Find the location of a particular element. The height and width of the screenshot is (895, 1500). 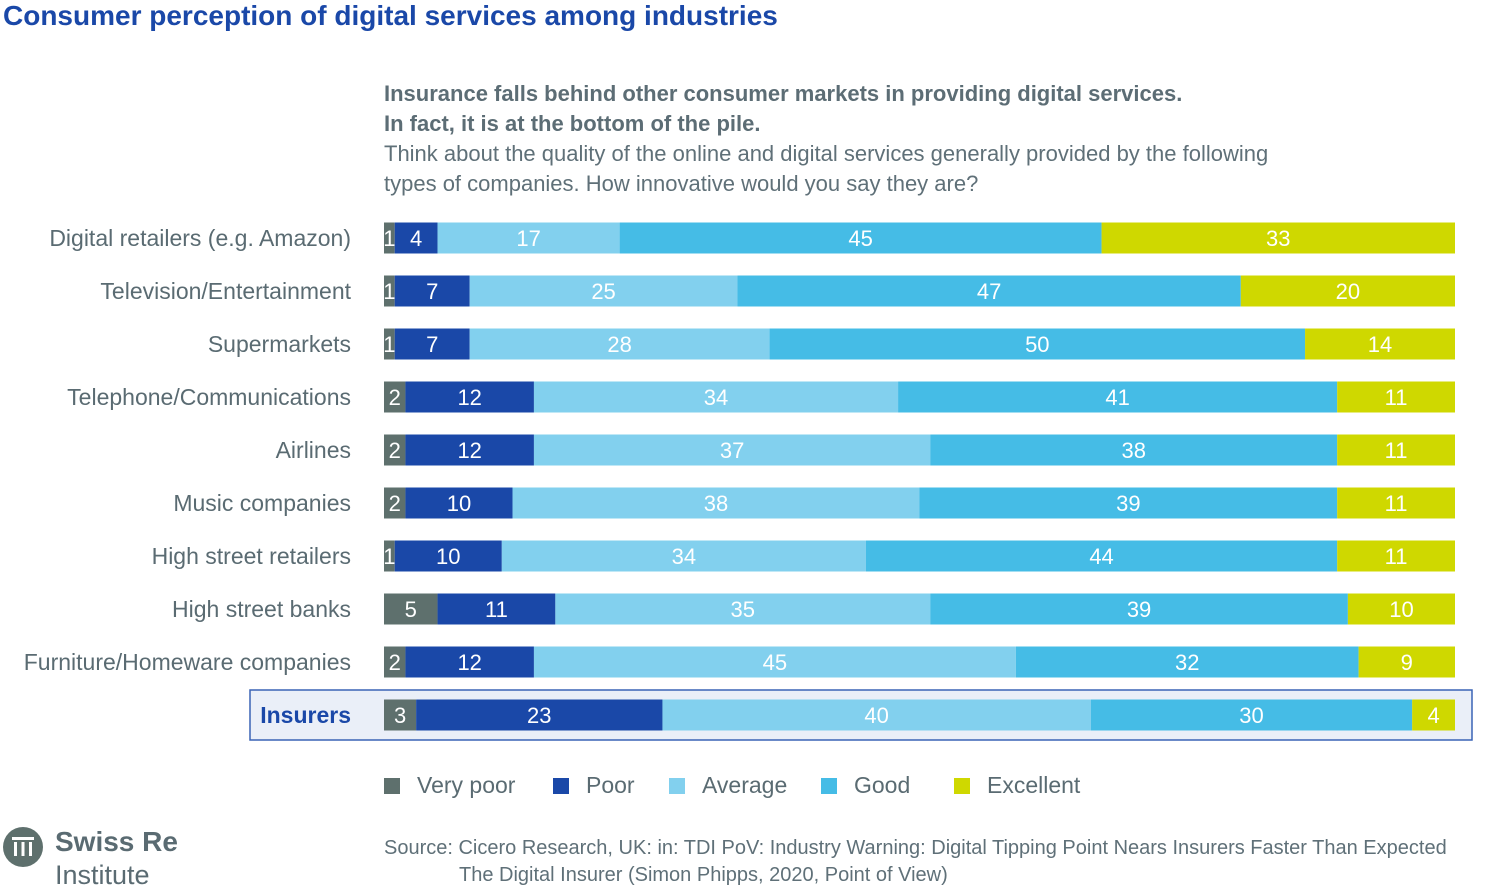

bar-digital-retailers-e-g-amazon-excellent is located at coordinates (1278, 238).